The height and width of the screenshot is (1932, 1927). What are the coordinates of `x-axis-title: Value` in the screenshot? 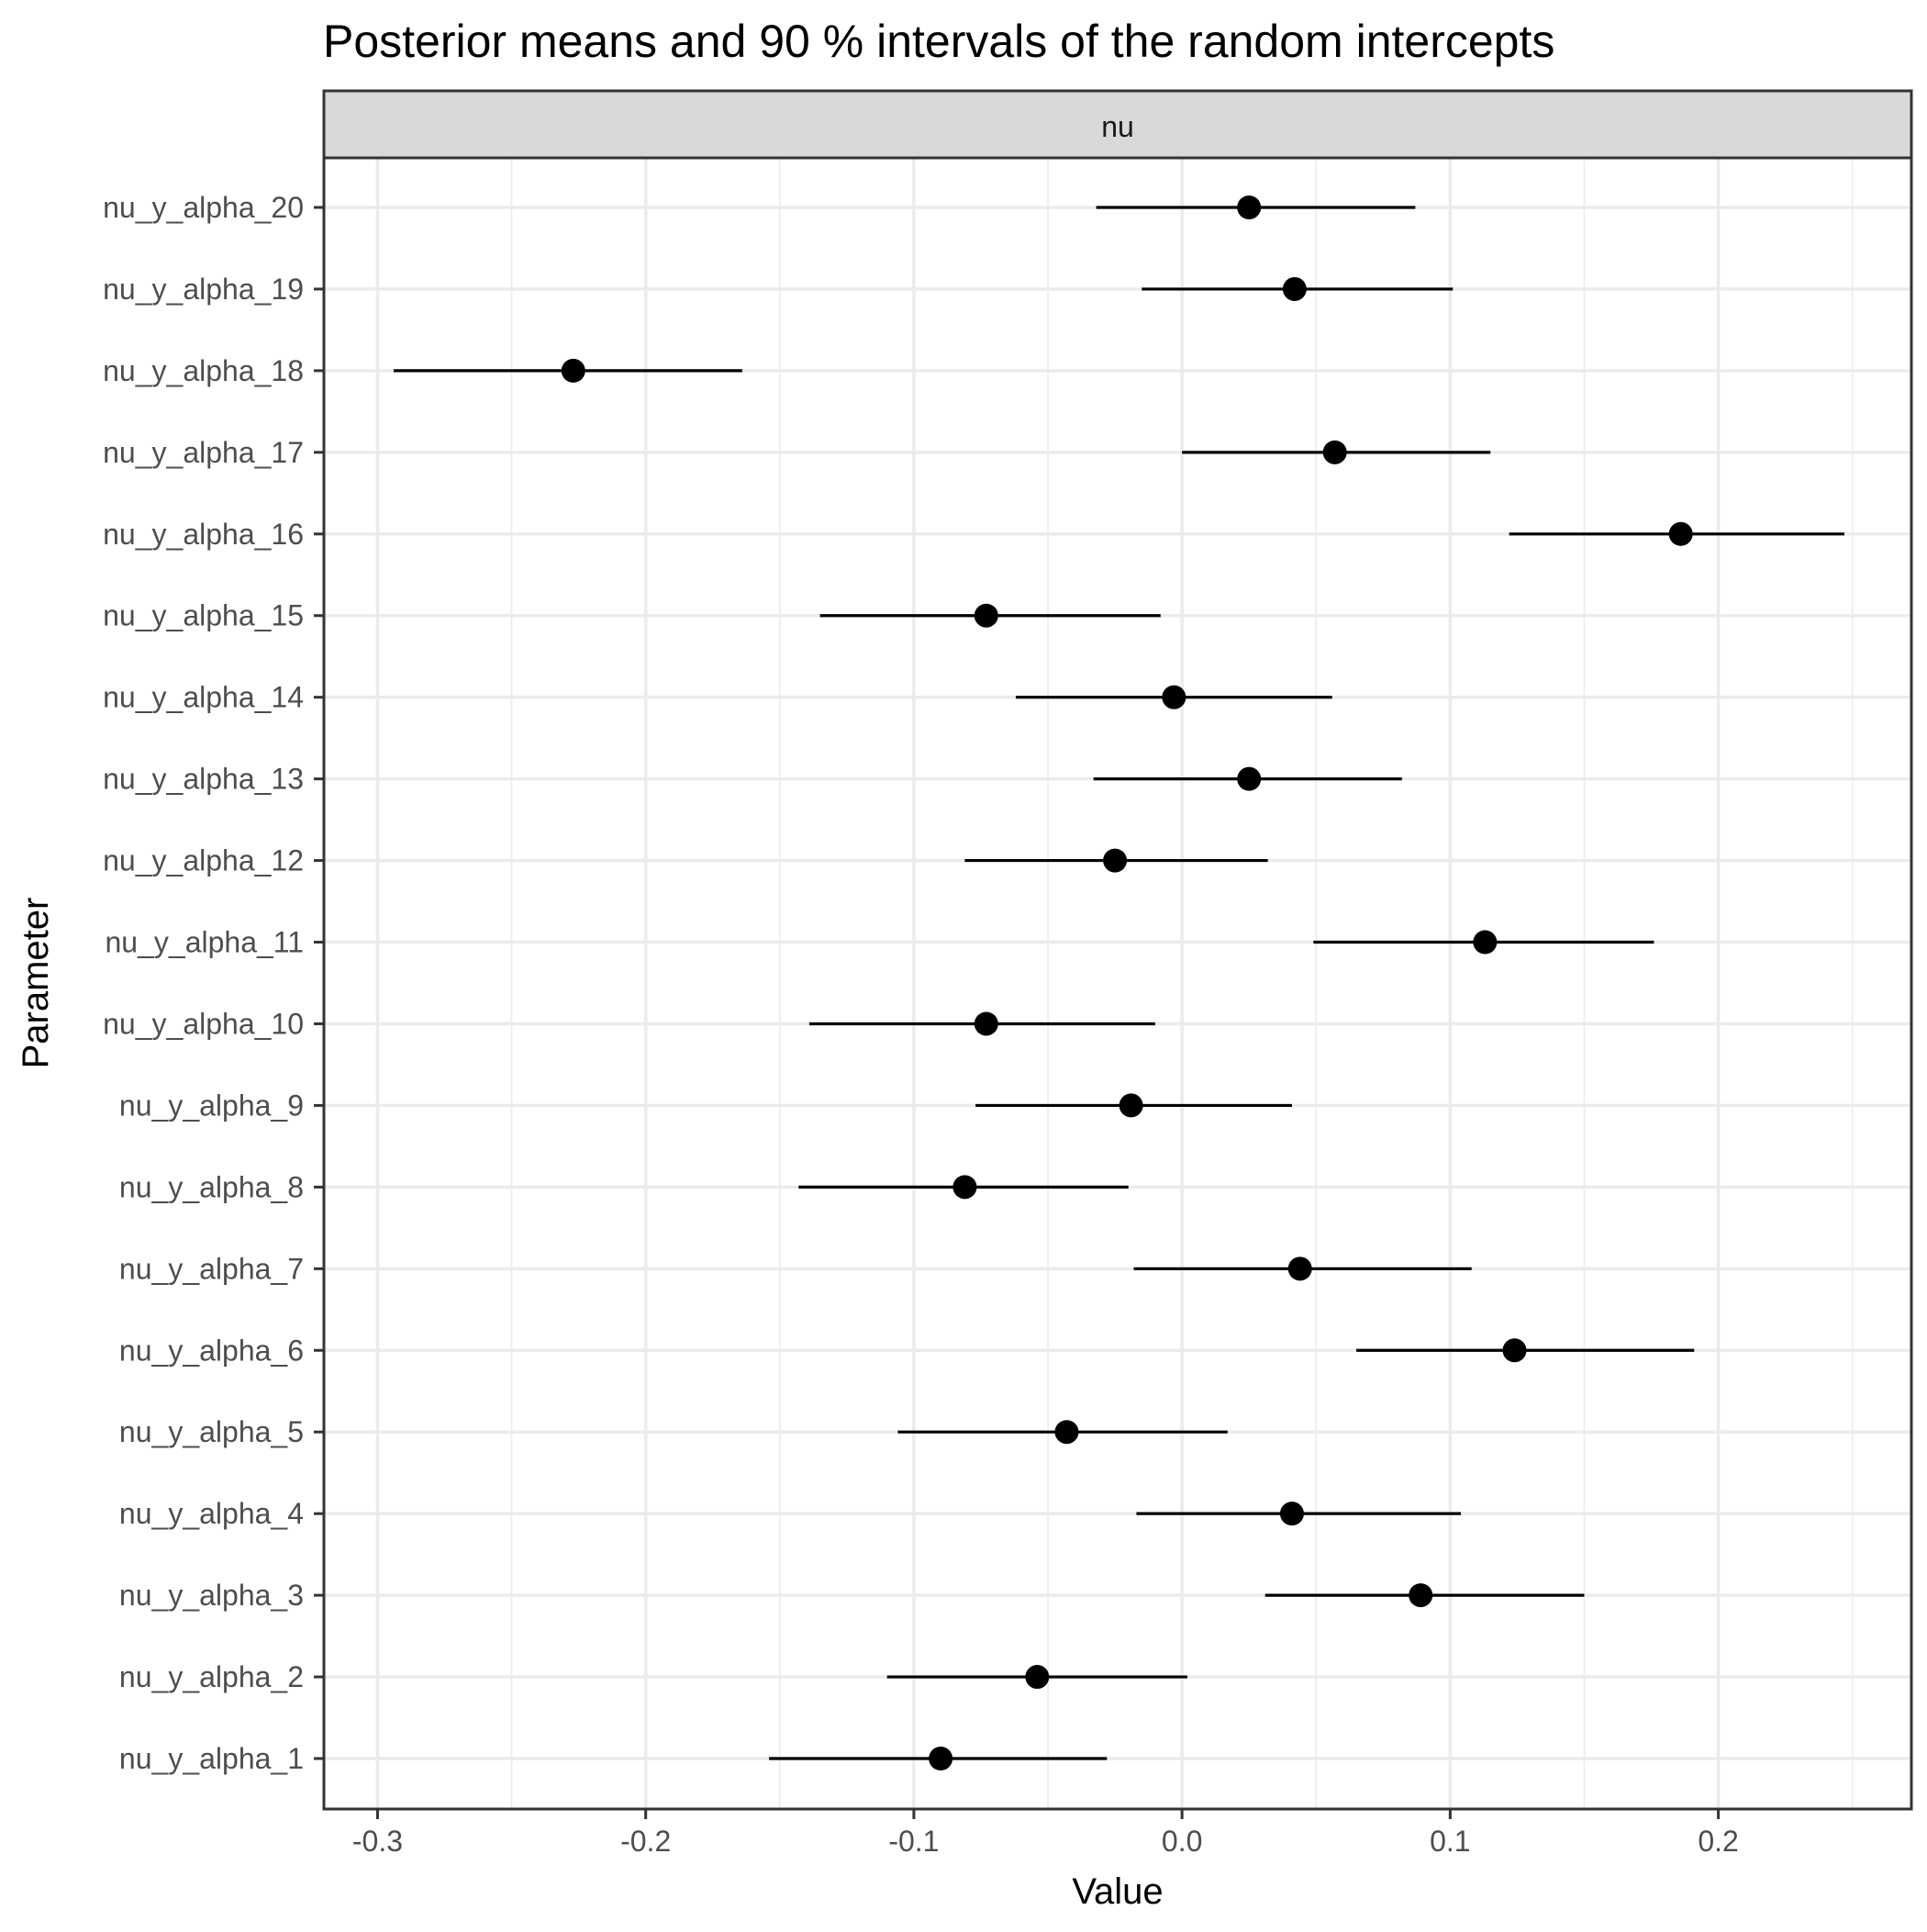 It's located at (1117, 1891).